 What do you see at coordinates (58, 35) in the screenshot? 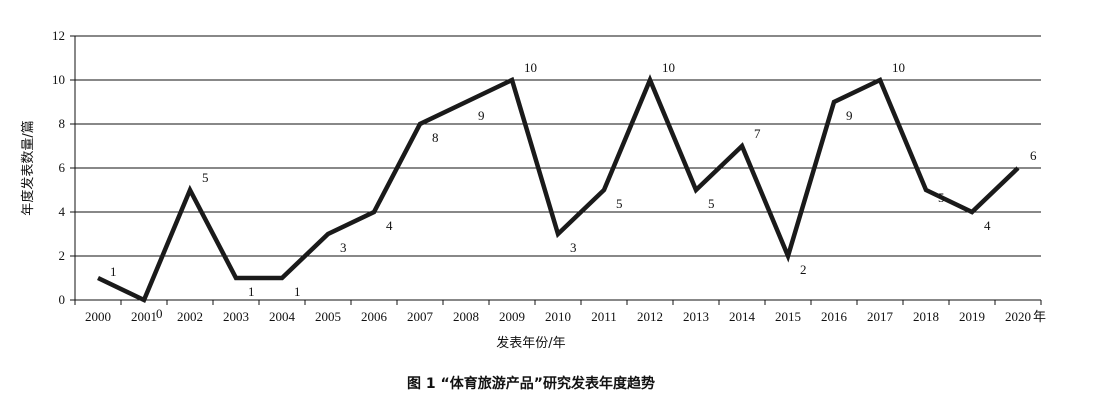
I see `y-tick-label: 12` at bounding box center [58, 35].